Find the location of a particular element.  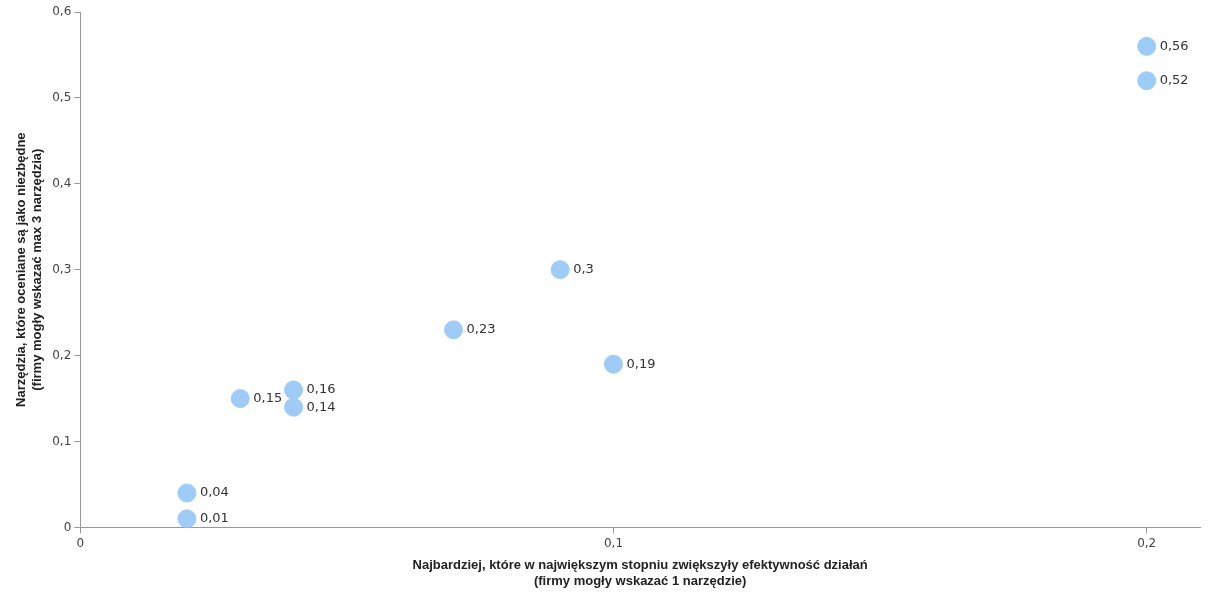

x-tick-label: 0,2 is located at coordinates (1147, 542).